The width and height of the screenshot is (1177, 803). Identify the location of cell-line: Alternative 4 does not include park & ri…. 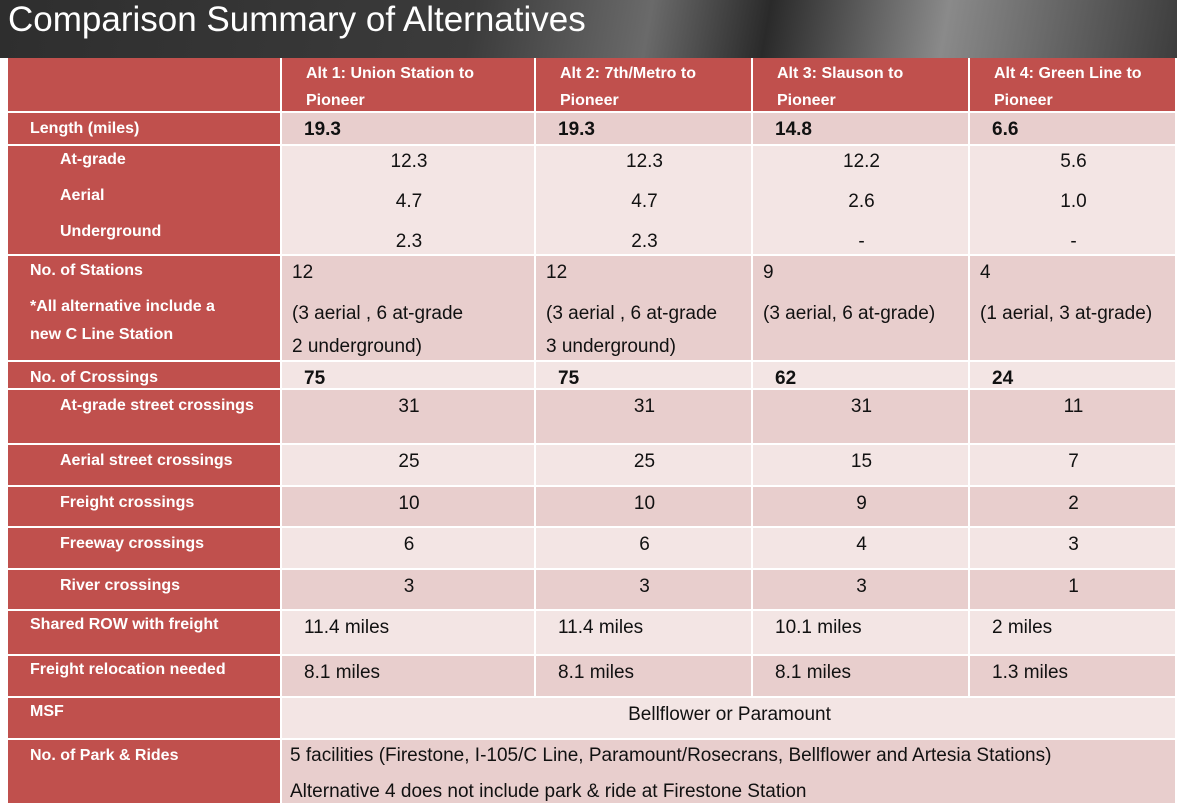
(548, 791).